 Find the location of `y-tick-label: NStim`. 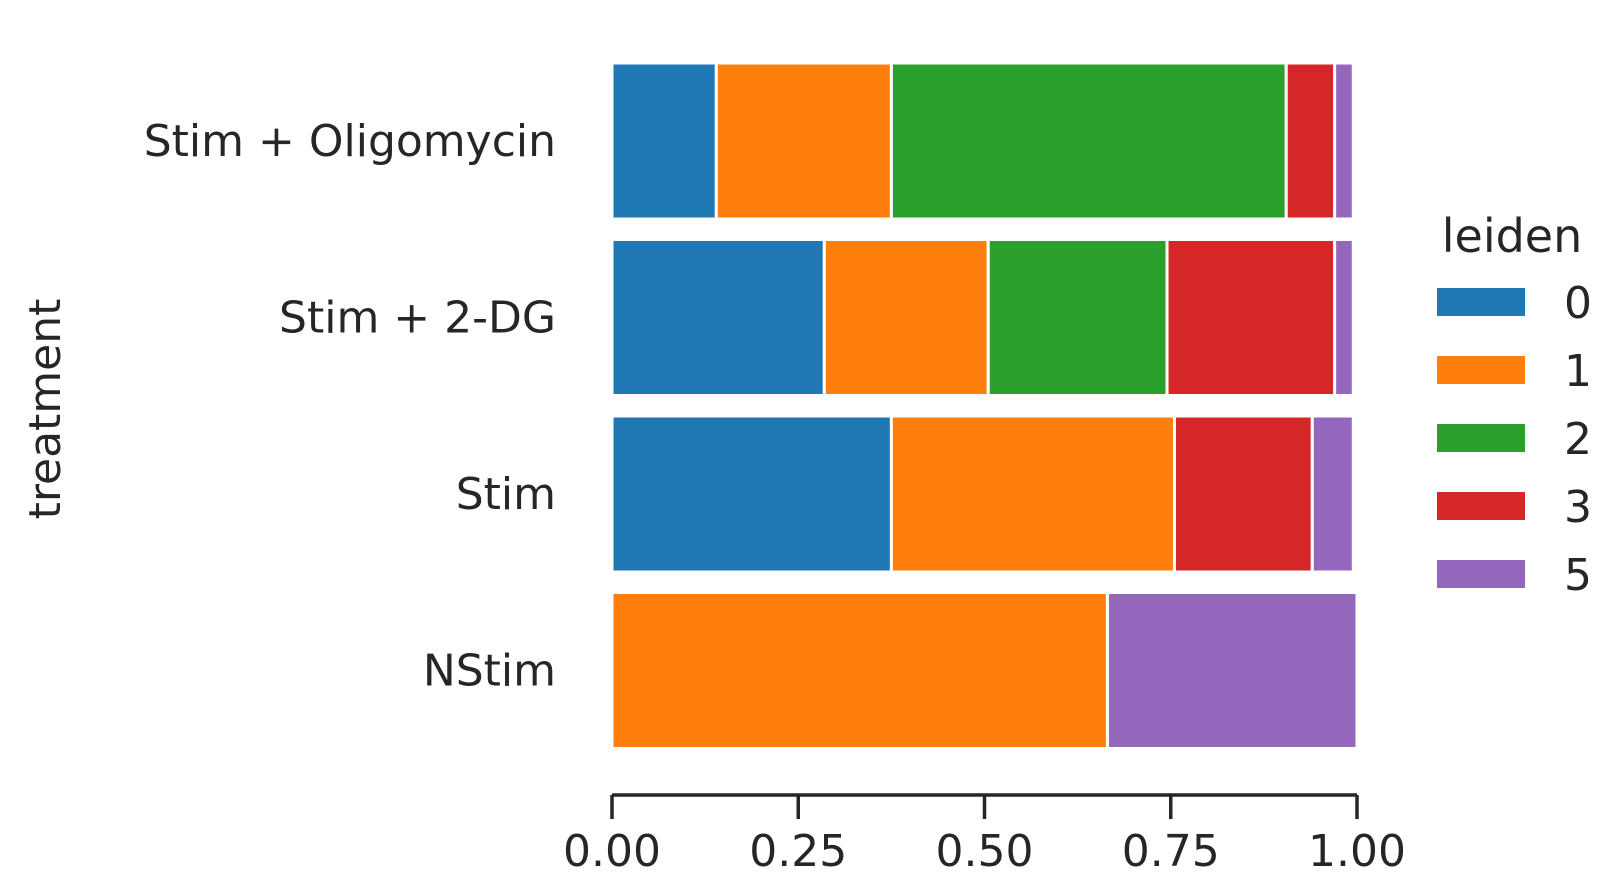

y-tick-label: NStim is located at coordinates (489, 671).